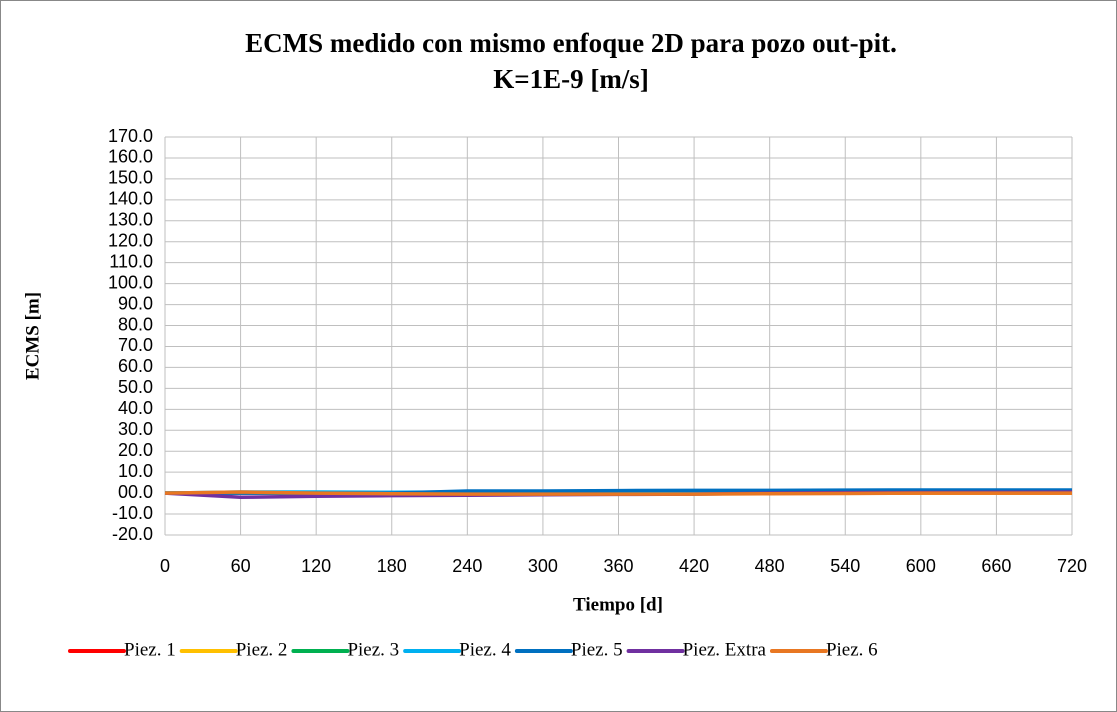 The height and width of the screenshot is (712, 1117). I want to click on series-line, so click(618, 493).